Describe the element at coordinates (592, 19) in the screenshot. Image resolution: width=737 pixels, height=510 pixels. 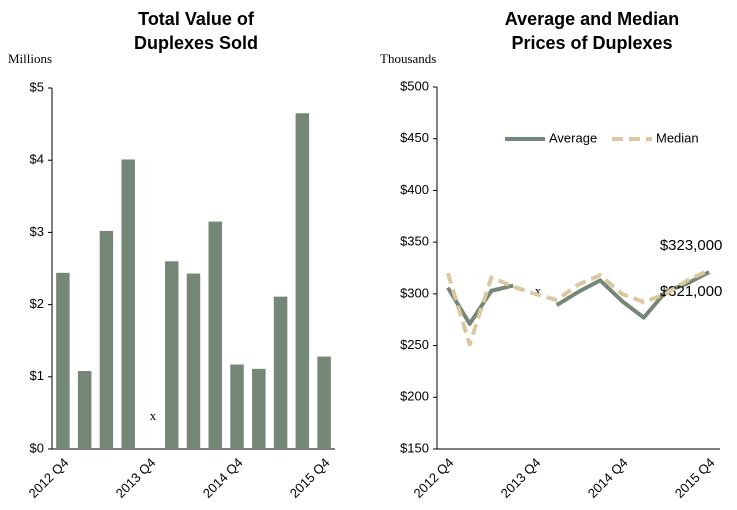
I see `chart-title: Average and Median` at that location.